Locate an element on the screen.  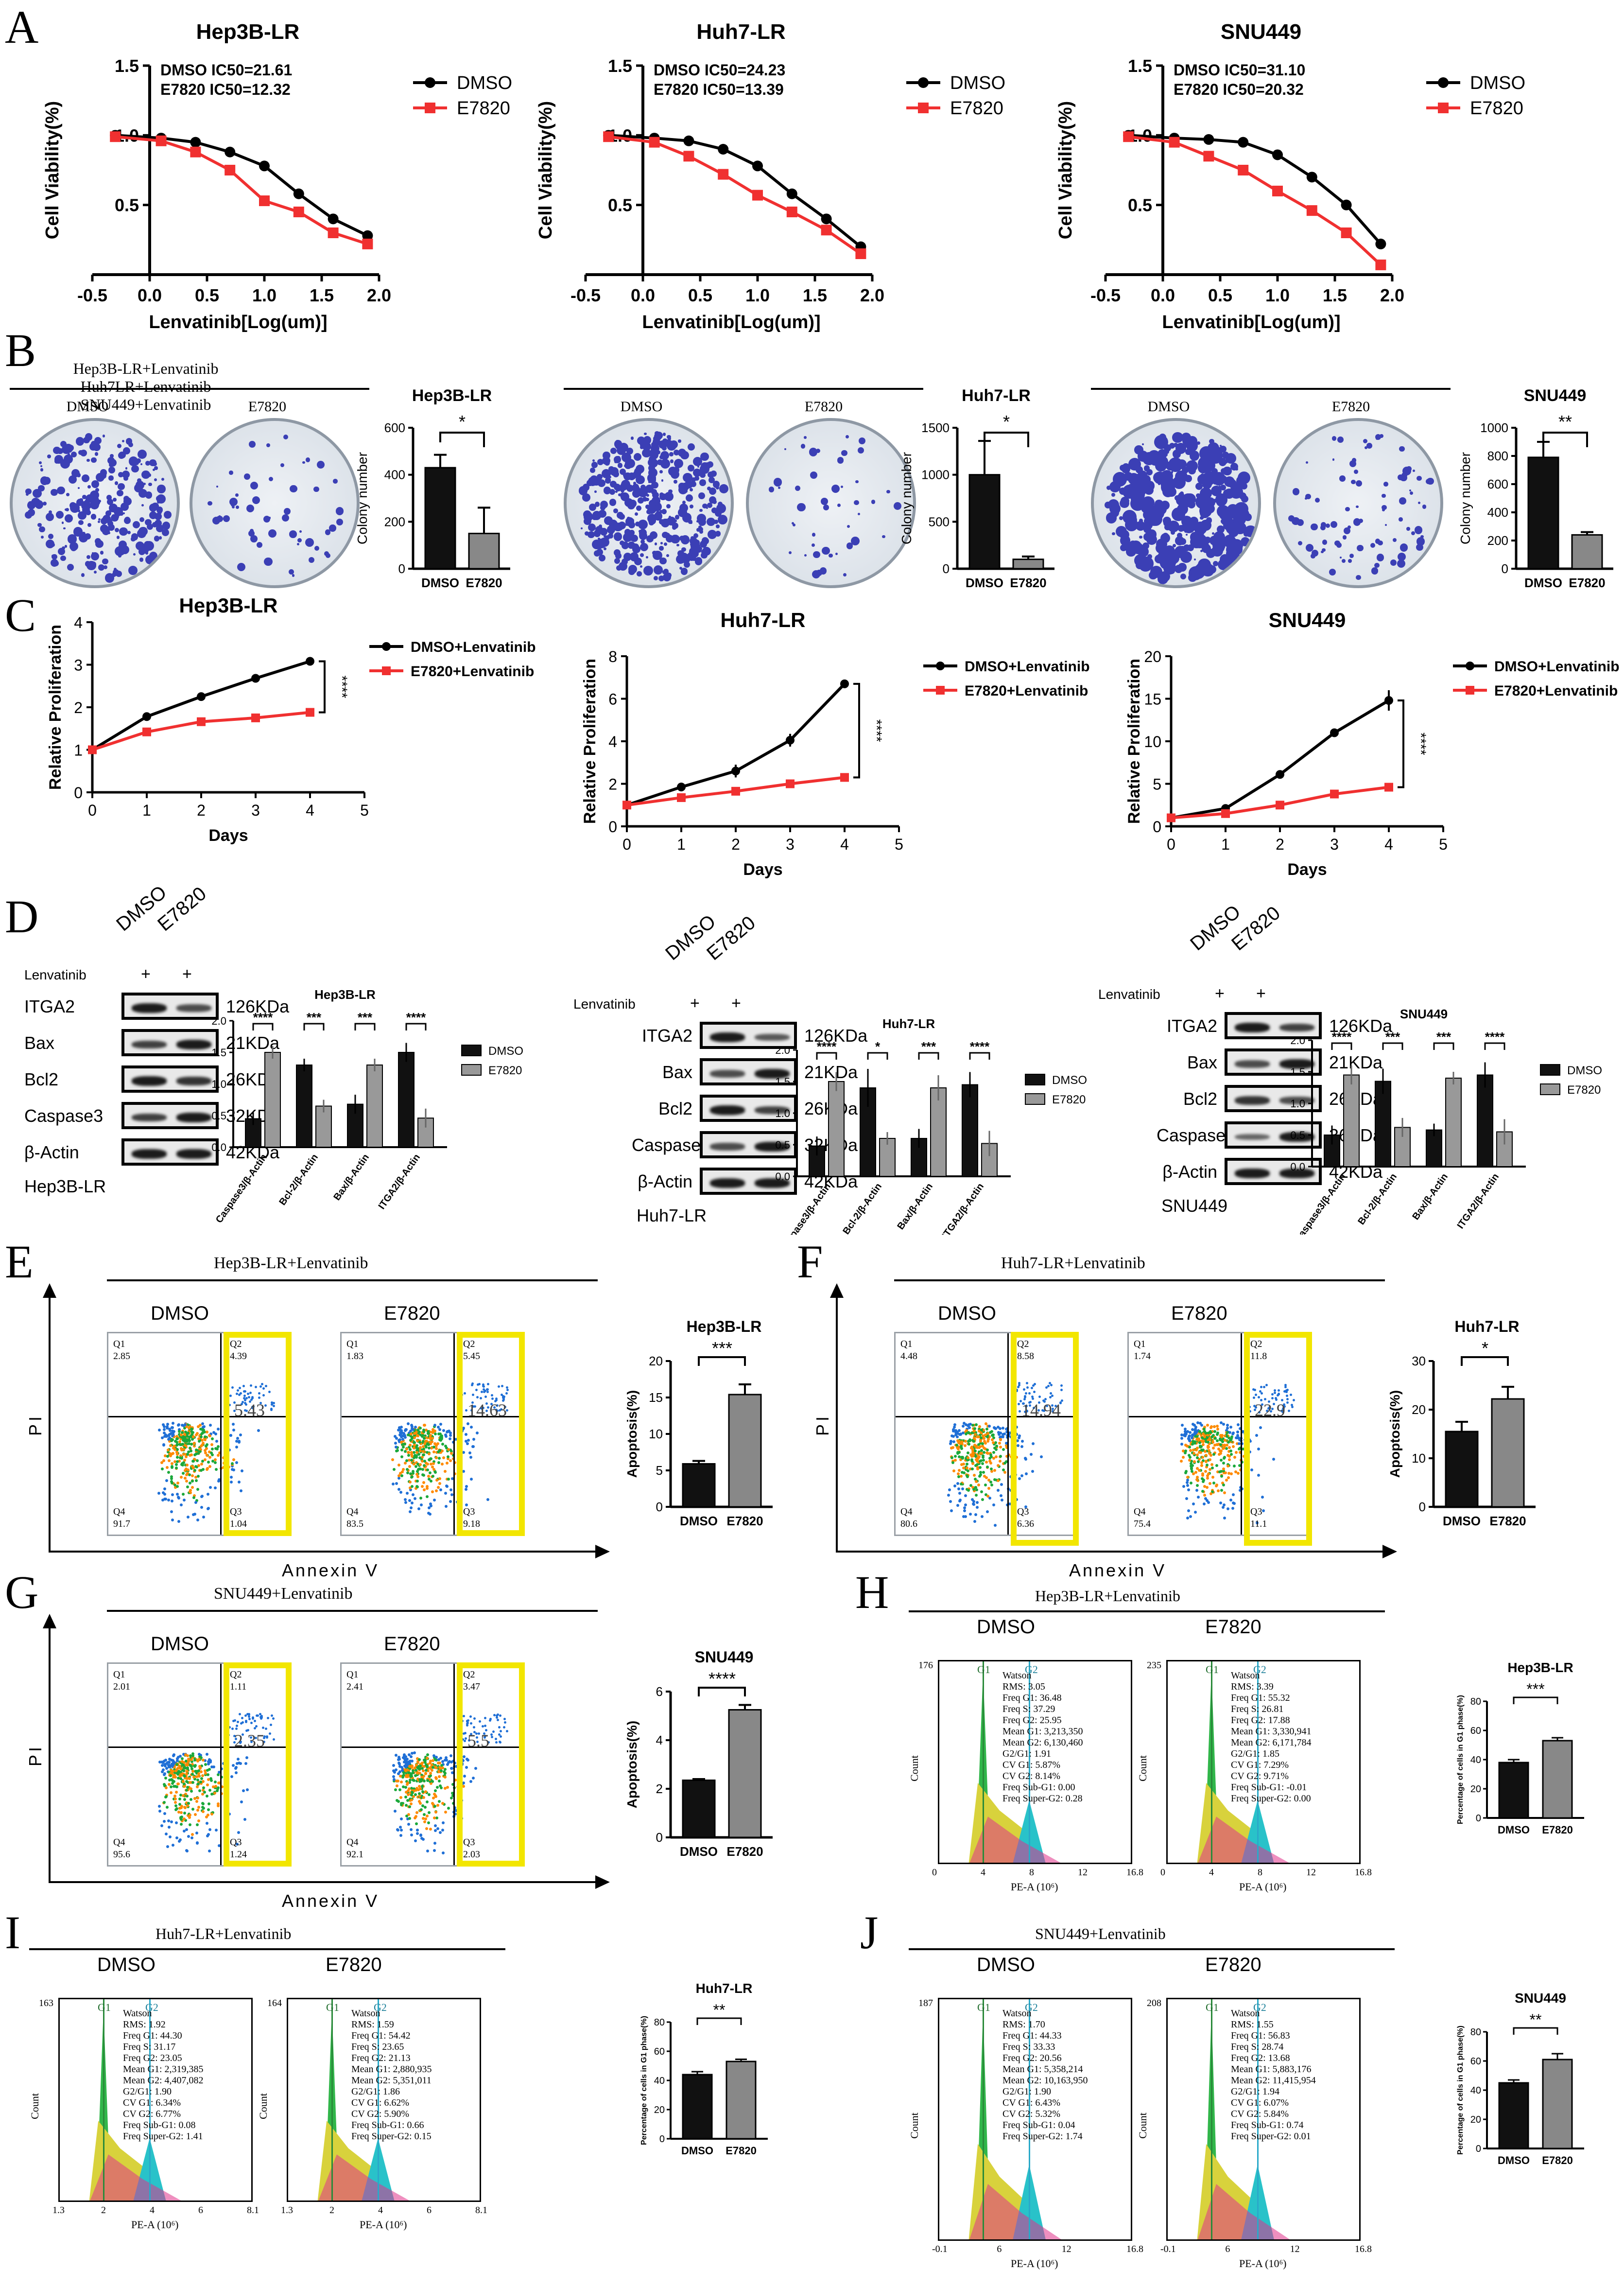
highlight-box is located at coordinates (491, 1434).